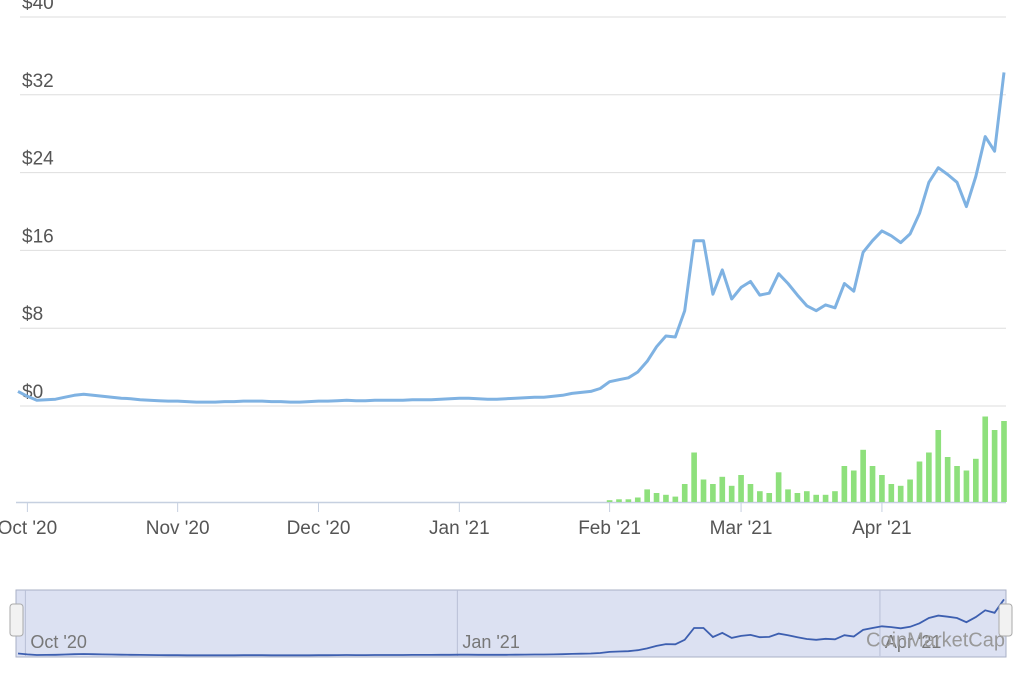 Image resolution: width=1024 pixels, height=683 pixels. Describe the element at coordinates (178, 528) in the screenshot. I see `x-tick-label: Nov '20` at that location.